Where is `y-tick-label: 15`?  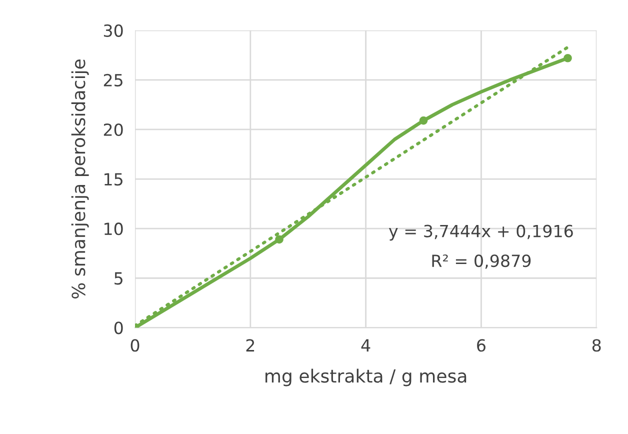 y-tick-label: 15 is located at coordinates (113, 179).